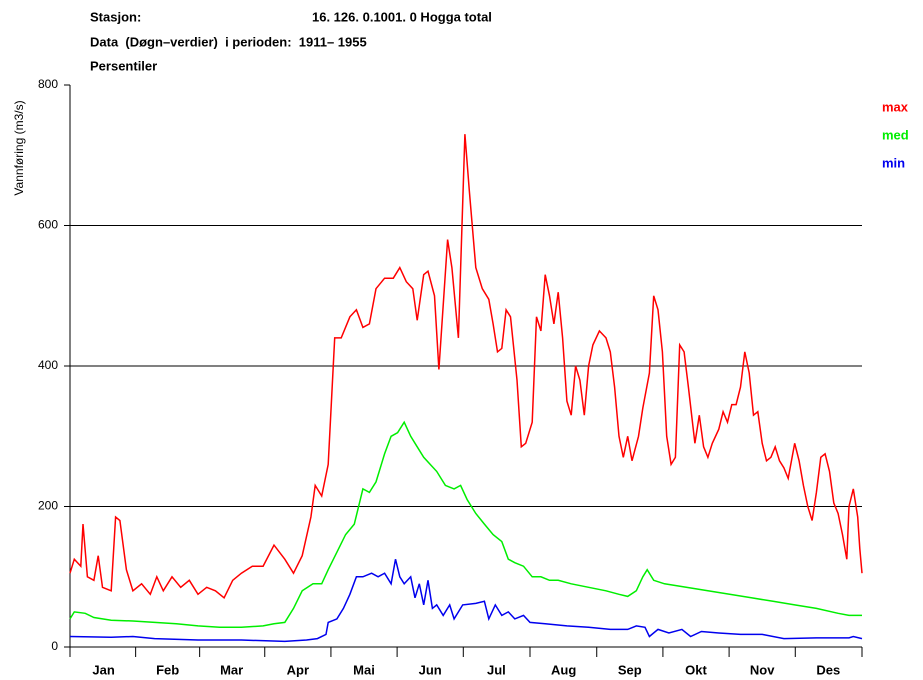 The height and width of the screenshot is (680, 923). I want to click on x-tick-label: Jul, so click(496, 669).